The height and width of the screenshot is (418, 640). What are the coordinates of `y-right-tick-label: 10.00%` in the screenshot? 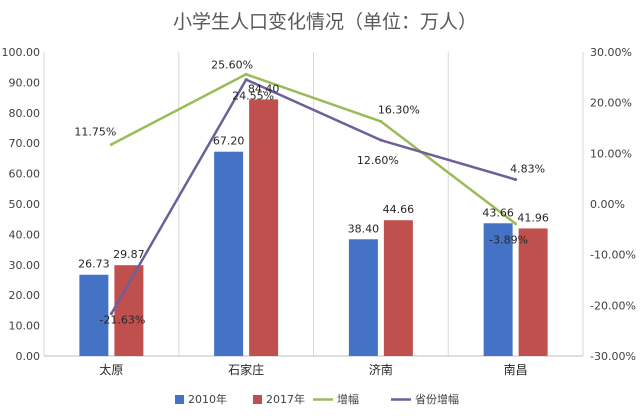 It's located at (611, 153).